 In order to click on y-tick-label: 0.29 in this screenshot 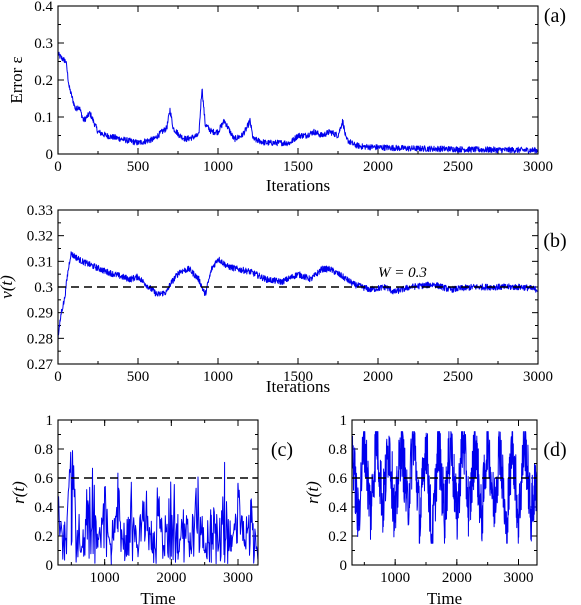, I will do `click(40, 314)`.